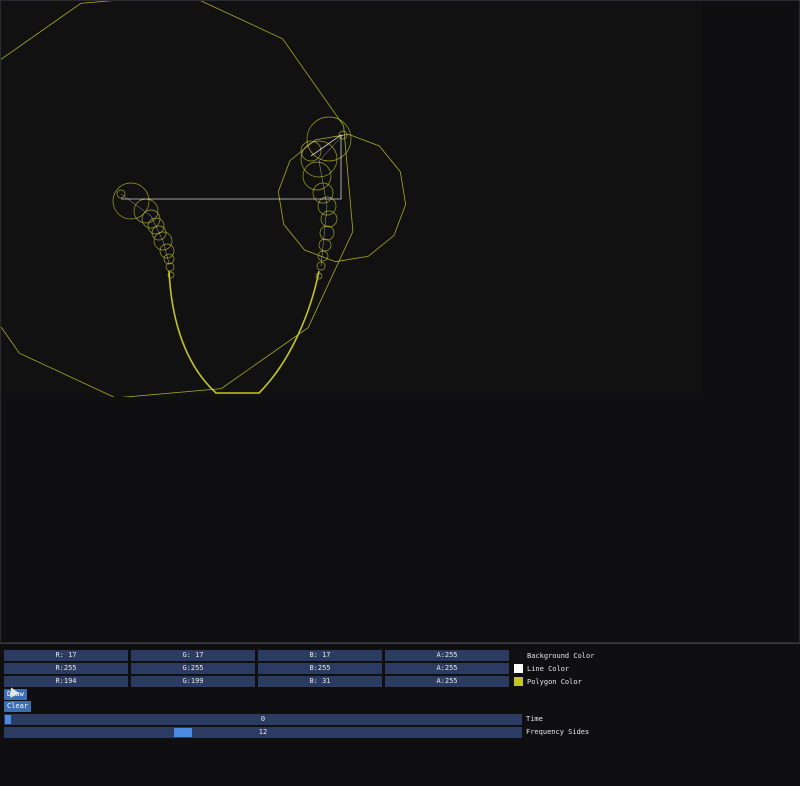 This screenshot has width=800, height=786. I want to click on line-color-label: Line Color, so click(548, 668).